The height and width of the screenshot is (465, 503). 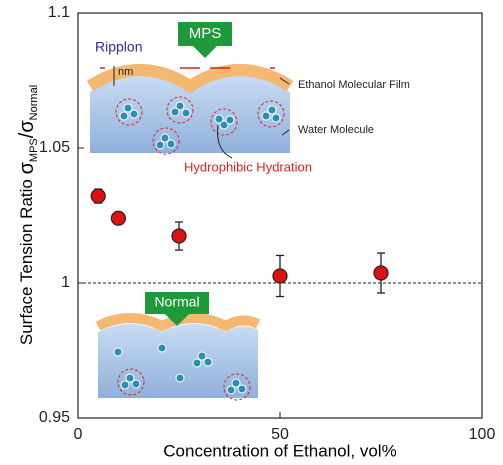 I want to click on x-tick-label: 50, so click(x=280, y=434).